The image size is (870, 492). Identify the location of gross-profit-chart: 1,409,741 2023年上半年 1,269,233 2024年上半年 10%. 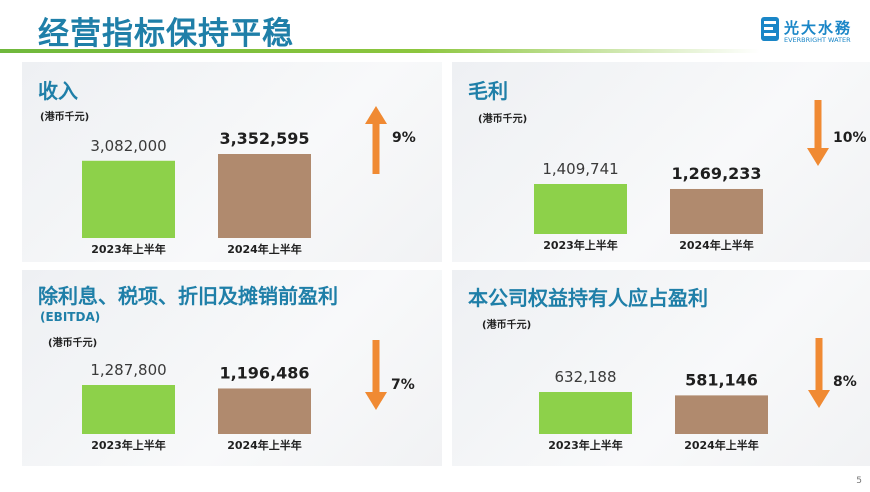
(700, 176).